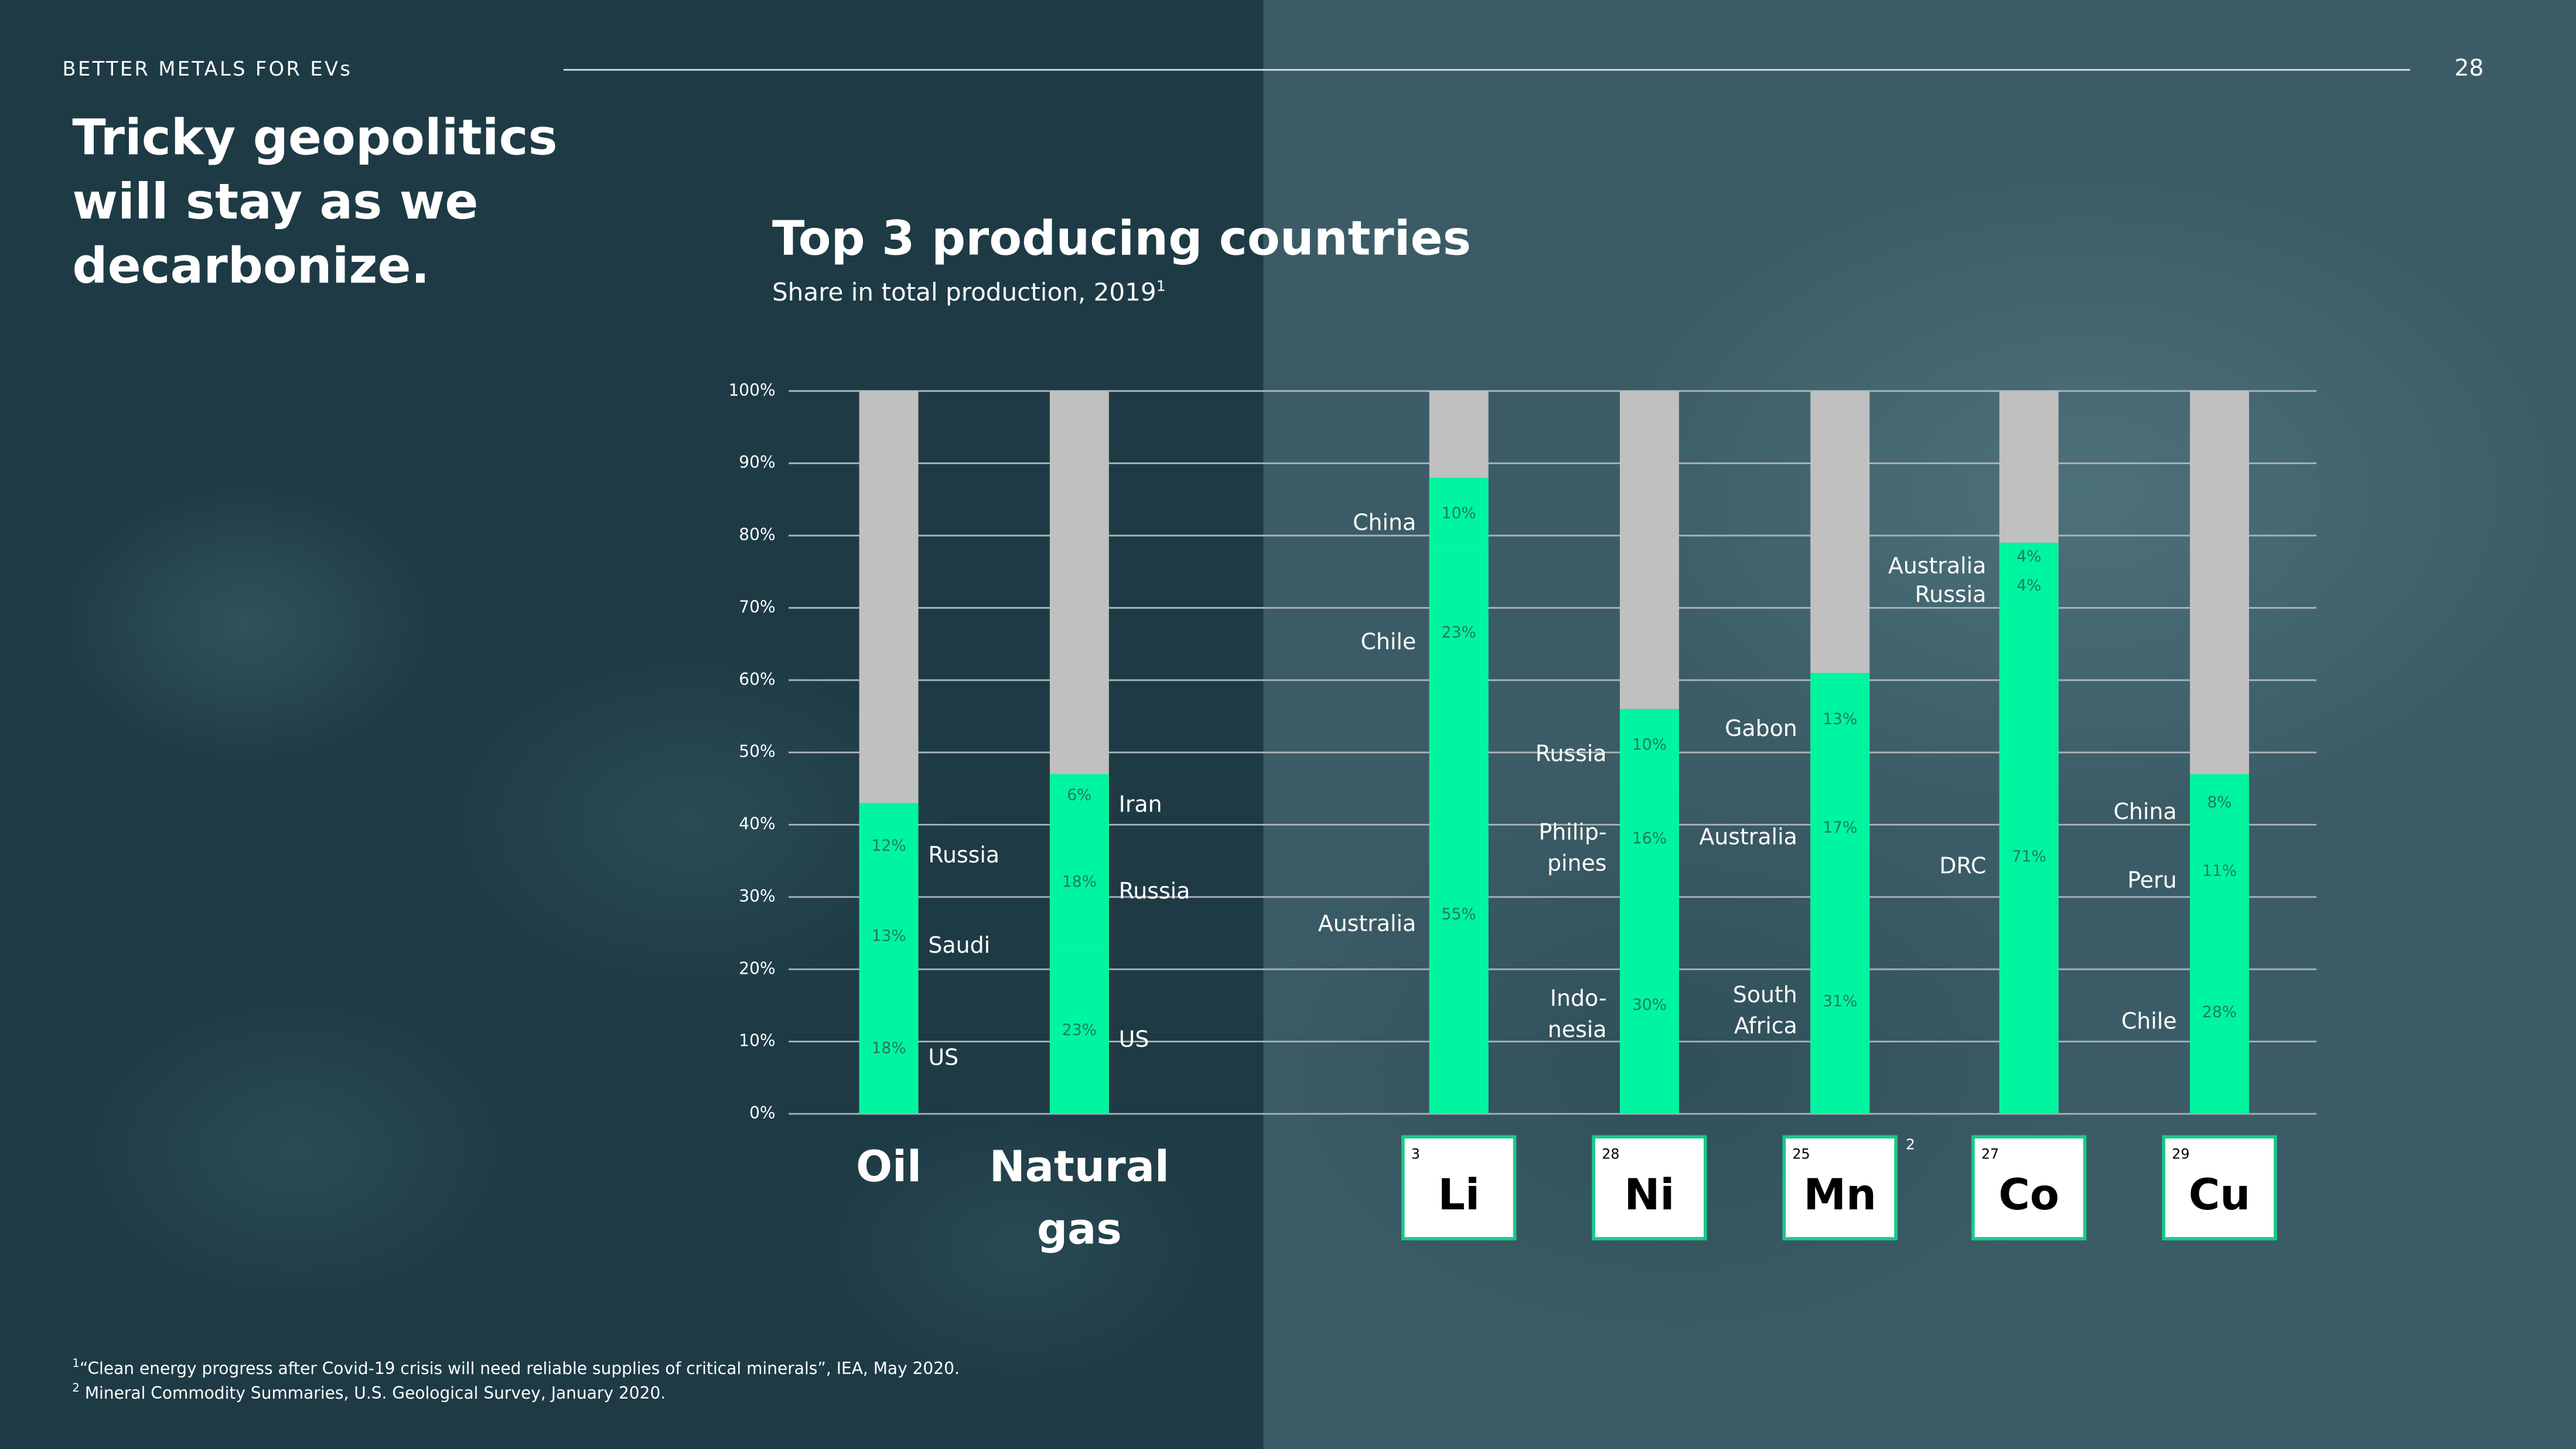  Describe the element at coordinates (1839, 1195) in the screenshot. I see `element-symbol: Mn` at that location.